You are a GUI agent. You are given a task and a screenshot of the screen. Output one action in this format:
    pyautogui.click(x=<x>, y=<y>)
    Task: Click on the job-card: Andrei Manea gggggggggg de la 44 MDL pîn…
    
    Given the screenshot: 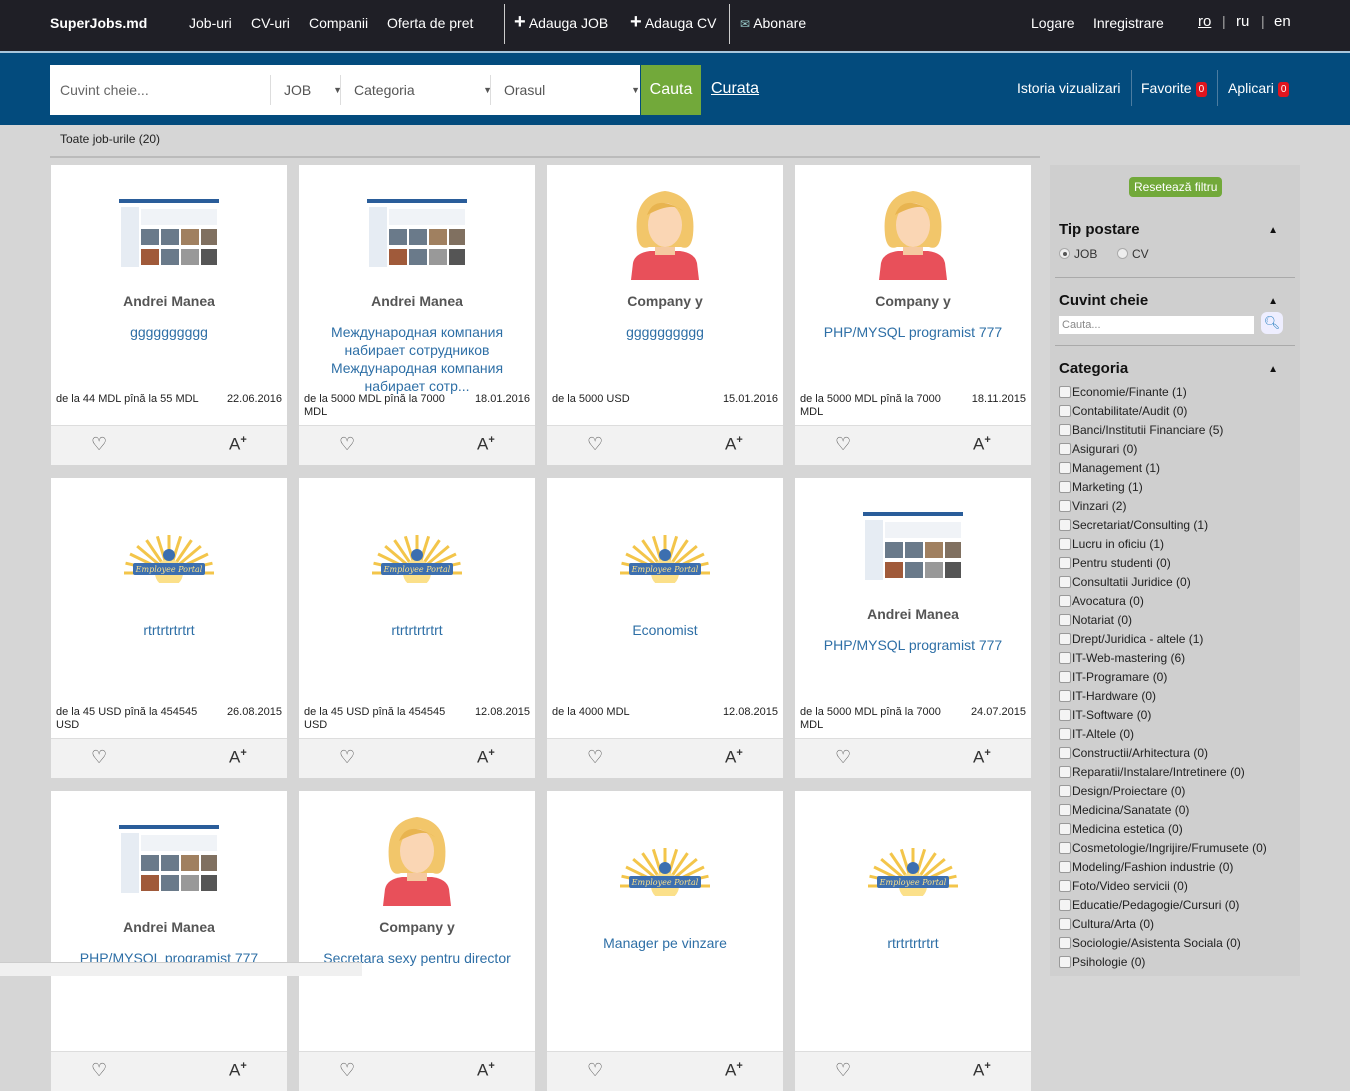 What is the action you would take?
    pyautogui.click(x=169, y=315)
    